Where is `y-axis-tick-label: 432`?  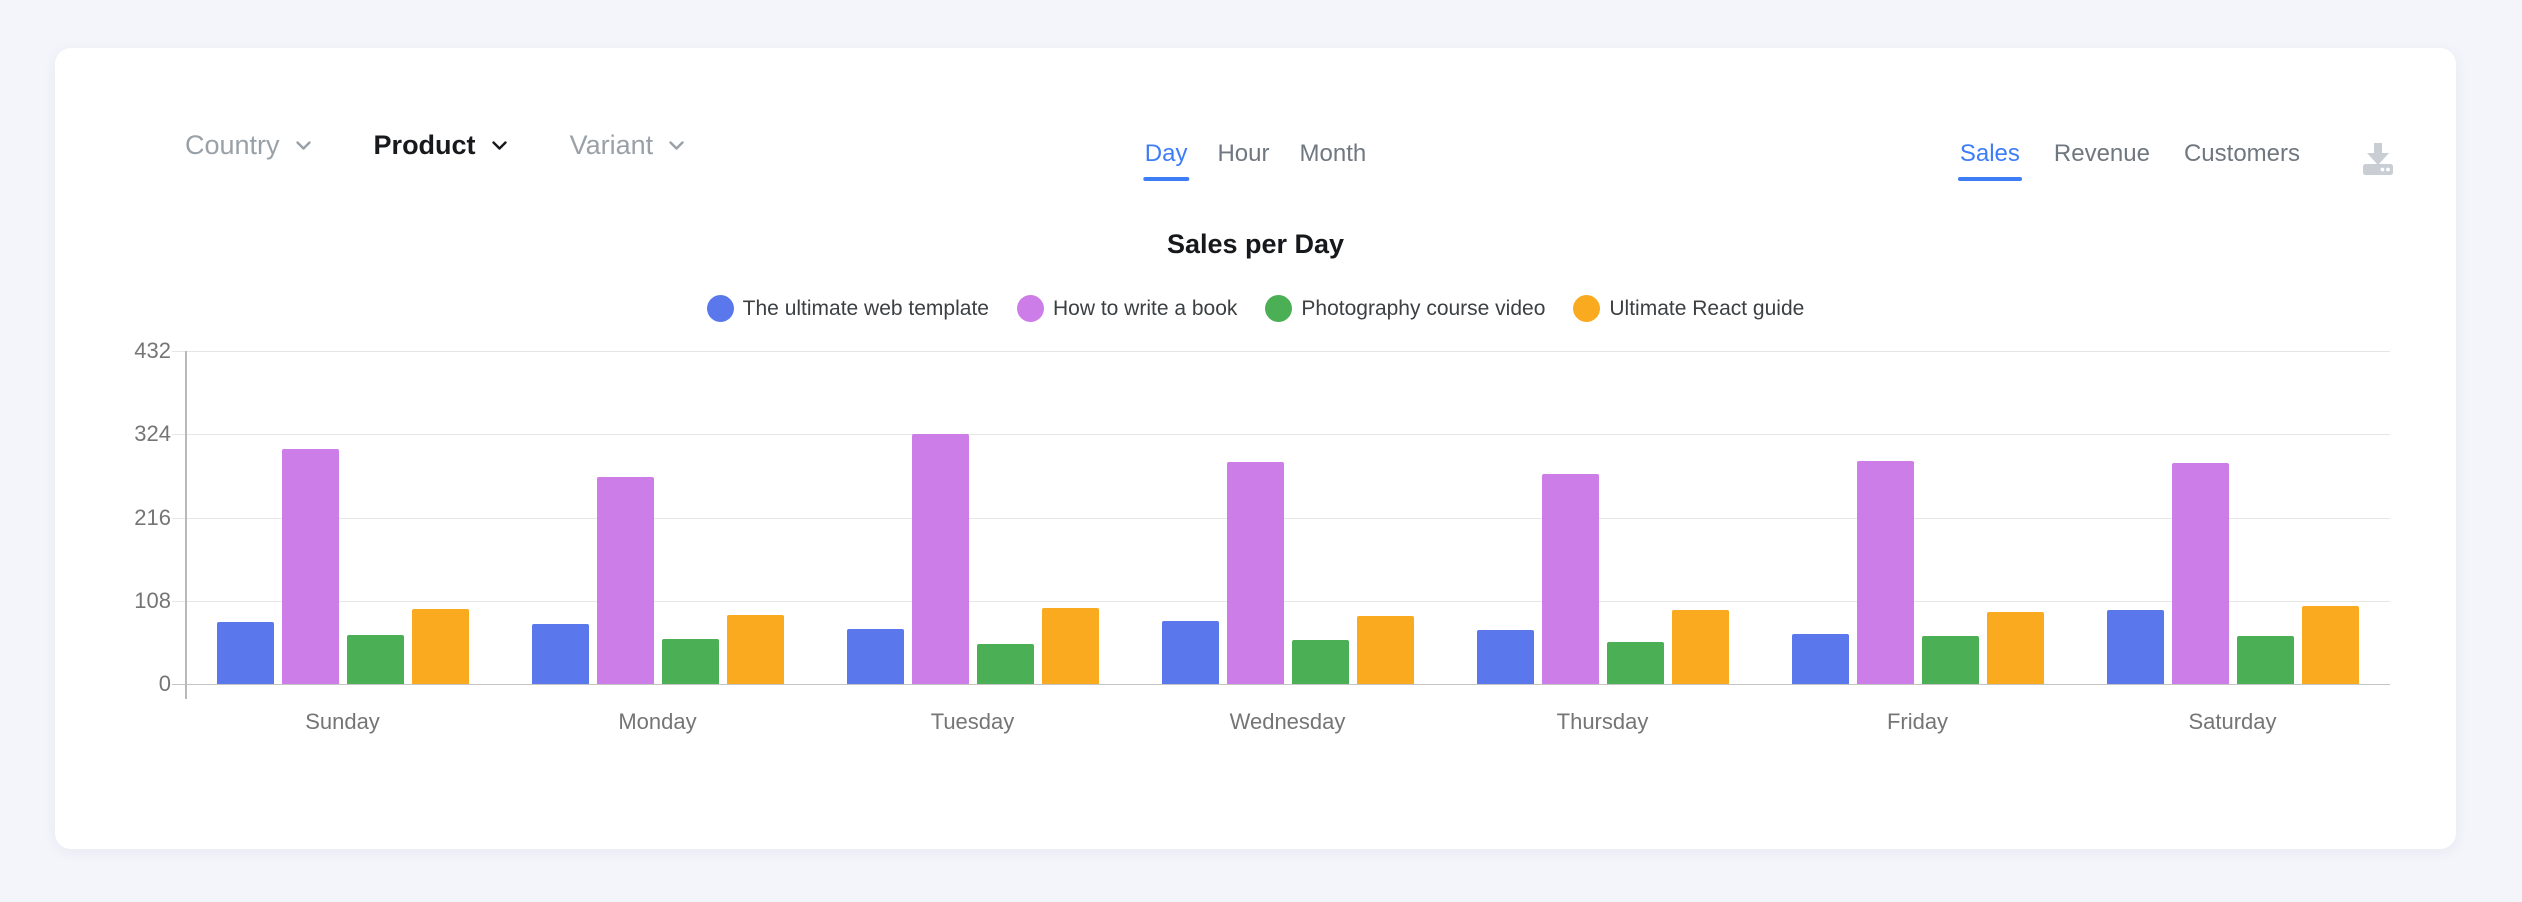
y-axis-tick-label: 432 is located at coordinates (152, 350).